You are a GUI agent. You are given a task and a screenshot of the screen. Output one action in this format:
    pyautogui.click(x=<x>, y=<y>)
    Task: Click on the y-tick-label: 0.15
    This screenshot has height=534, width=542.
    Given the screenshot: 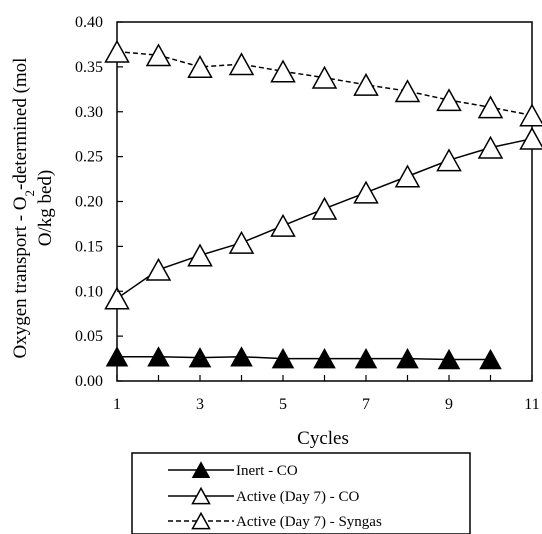 What is the action you would take?
    pyautogui.click(x=89, y=246)
    